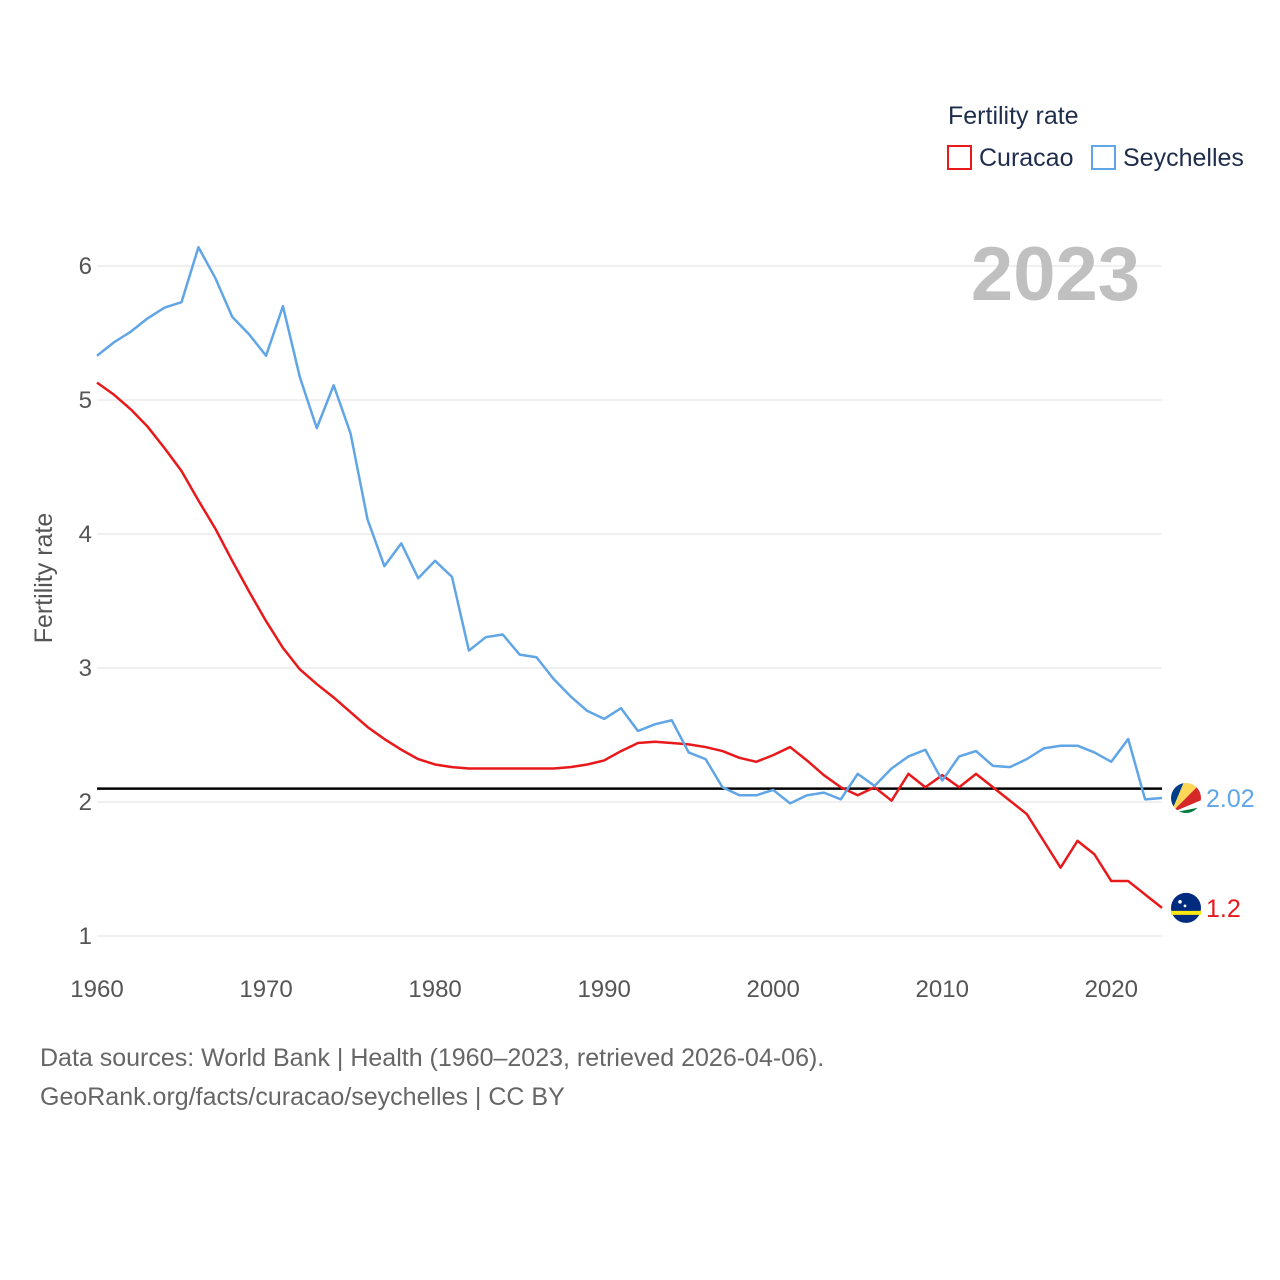 The image size is (1280, 1280). I want to click on legend-swatch-curacao, so click(959, 157).